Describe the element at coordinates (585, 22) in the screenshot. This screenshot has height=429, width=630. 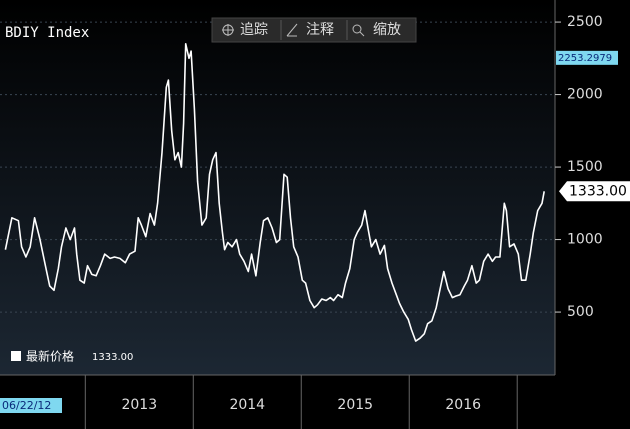
I see `y-tick-label: 2500` at that location.